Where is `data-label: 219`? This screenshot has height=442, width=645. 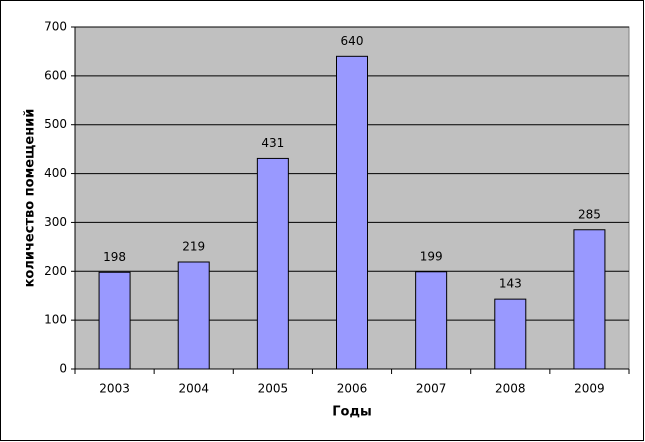 data-label: 219 is located at coordinates (193, 247).